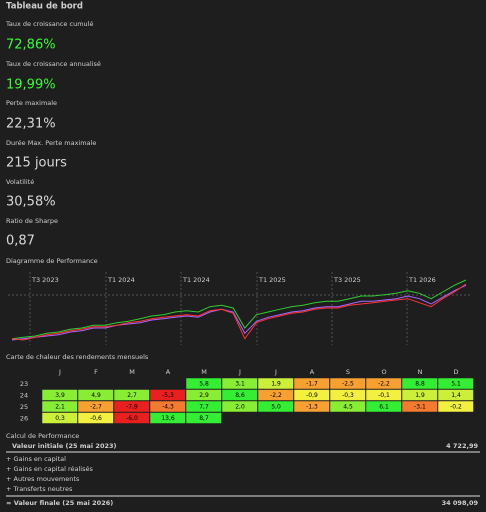 The image size is (486, 512). I want to click on metric-label: Durée Max. Perte maximale, so click(51, 143).